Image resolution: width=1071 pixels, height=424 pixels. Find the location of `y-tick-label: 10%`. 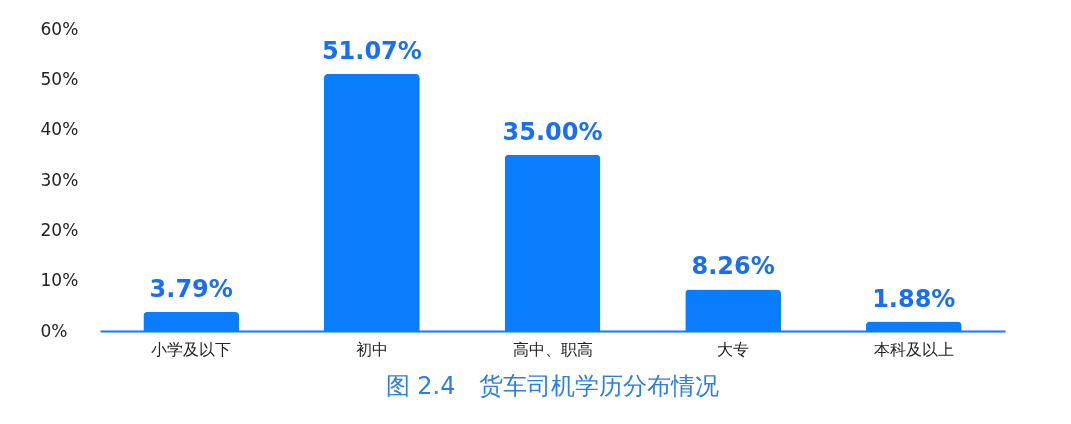

y-tick-label: 10% is located at coordinates (59, 280).